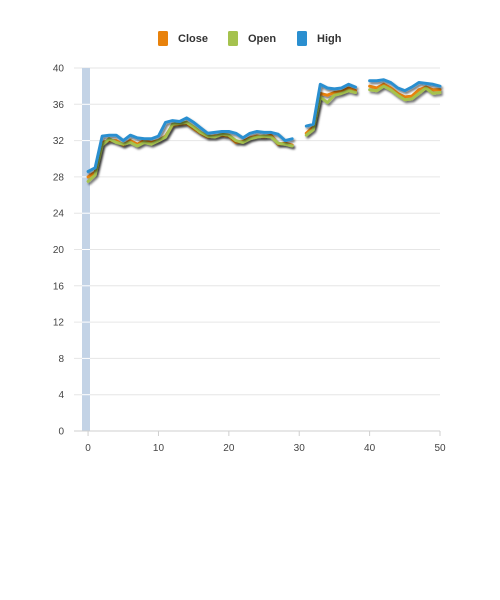 This screenshot has height=600, width=500. Describe the element at coordinates (59, 105) in the screenshot. I see `y-tick-label: 36` at that location.